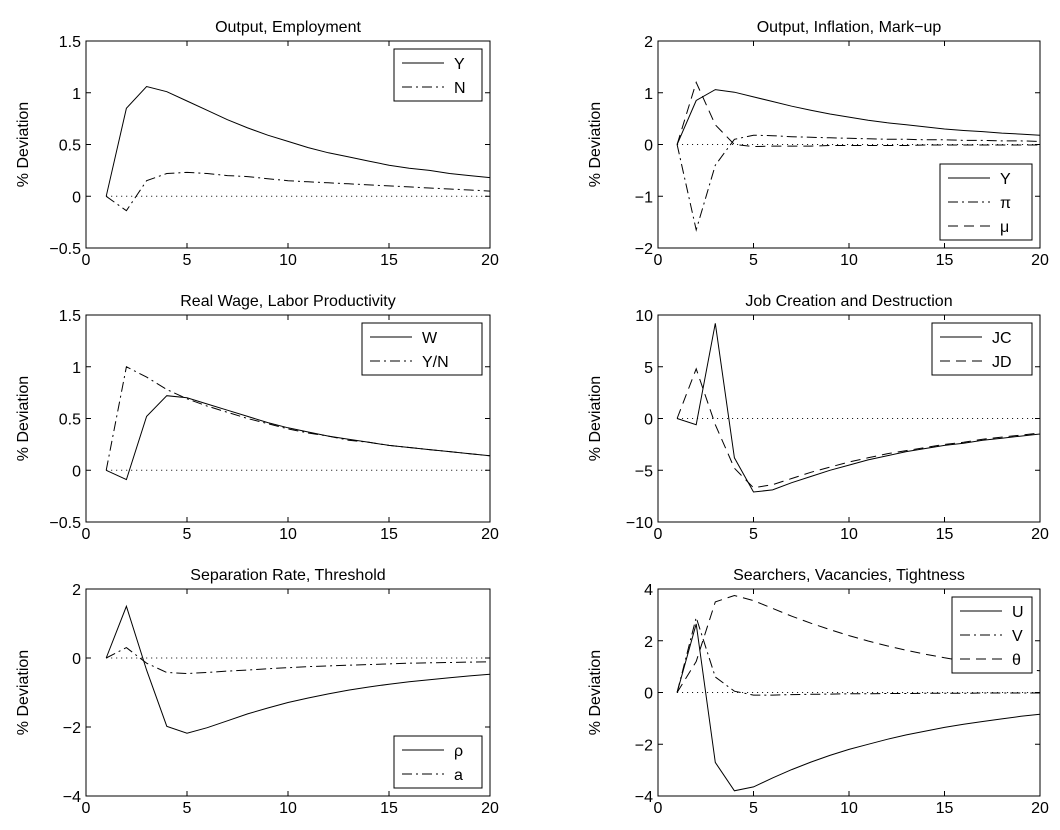 This screenshot has width=1060, height=830. What do you see at coordinates (849, 27) in the screenshot?
I see `chart-title: Output, Inflation, Mark−up` at bounding box center [849, 27].